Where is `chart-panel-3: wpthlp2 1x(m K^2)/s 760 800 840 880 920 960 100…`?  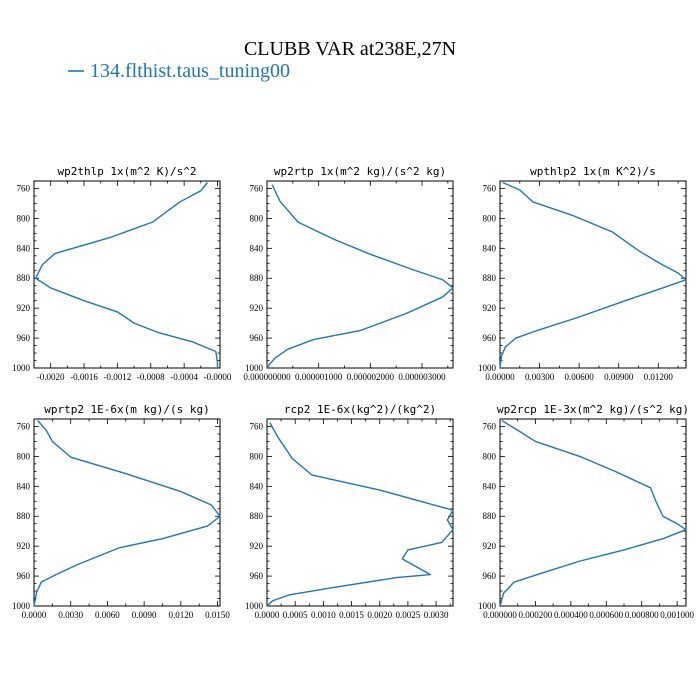
chart-panel-3: wpthlp2 1x(m K^2)/s 760 800 840 880 920 960 100… is located at coordinates (582, 273).